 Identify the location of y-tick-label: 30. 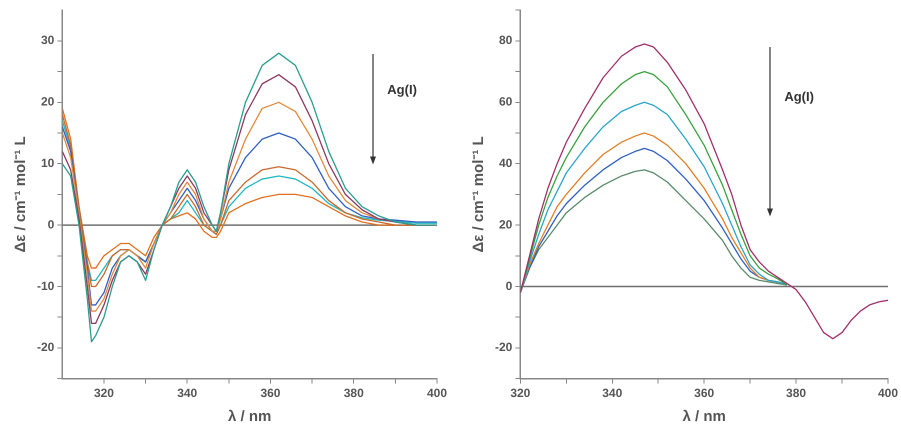
(47, 40).